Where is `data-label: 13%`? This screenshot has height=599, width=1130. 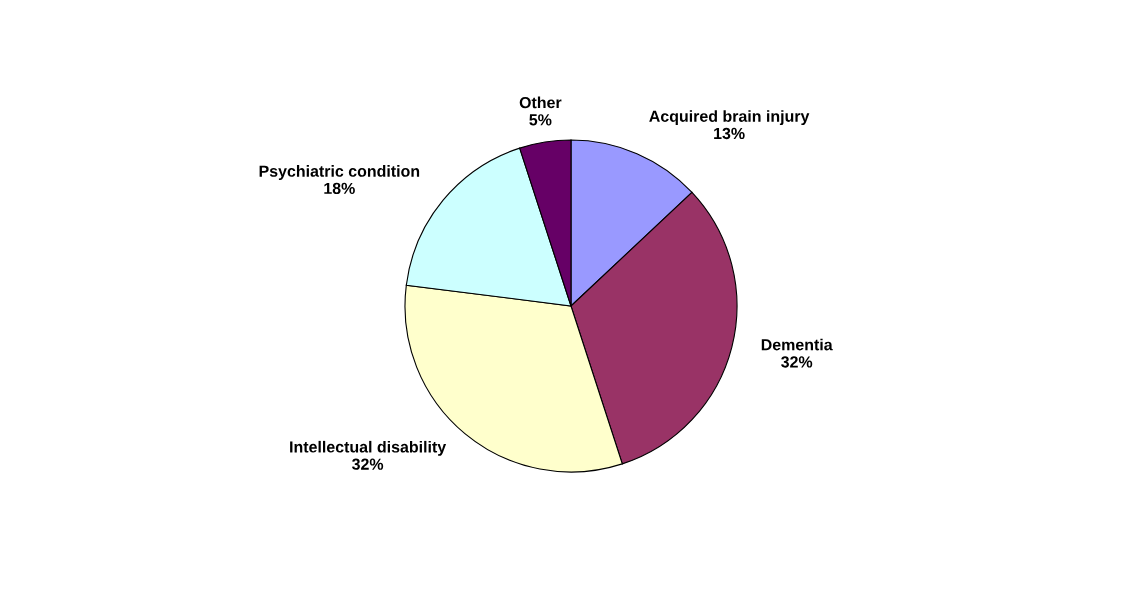
data-label: 13% is located at coordinates (729, 133).